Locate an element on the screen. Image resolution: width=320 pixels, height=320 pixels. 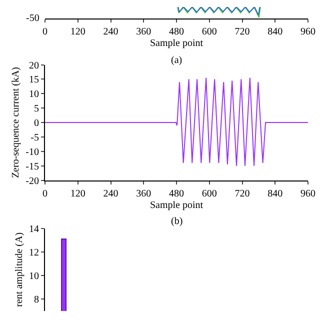
y-tick-label: 8 is located at coordinates (36, 300).